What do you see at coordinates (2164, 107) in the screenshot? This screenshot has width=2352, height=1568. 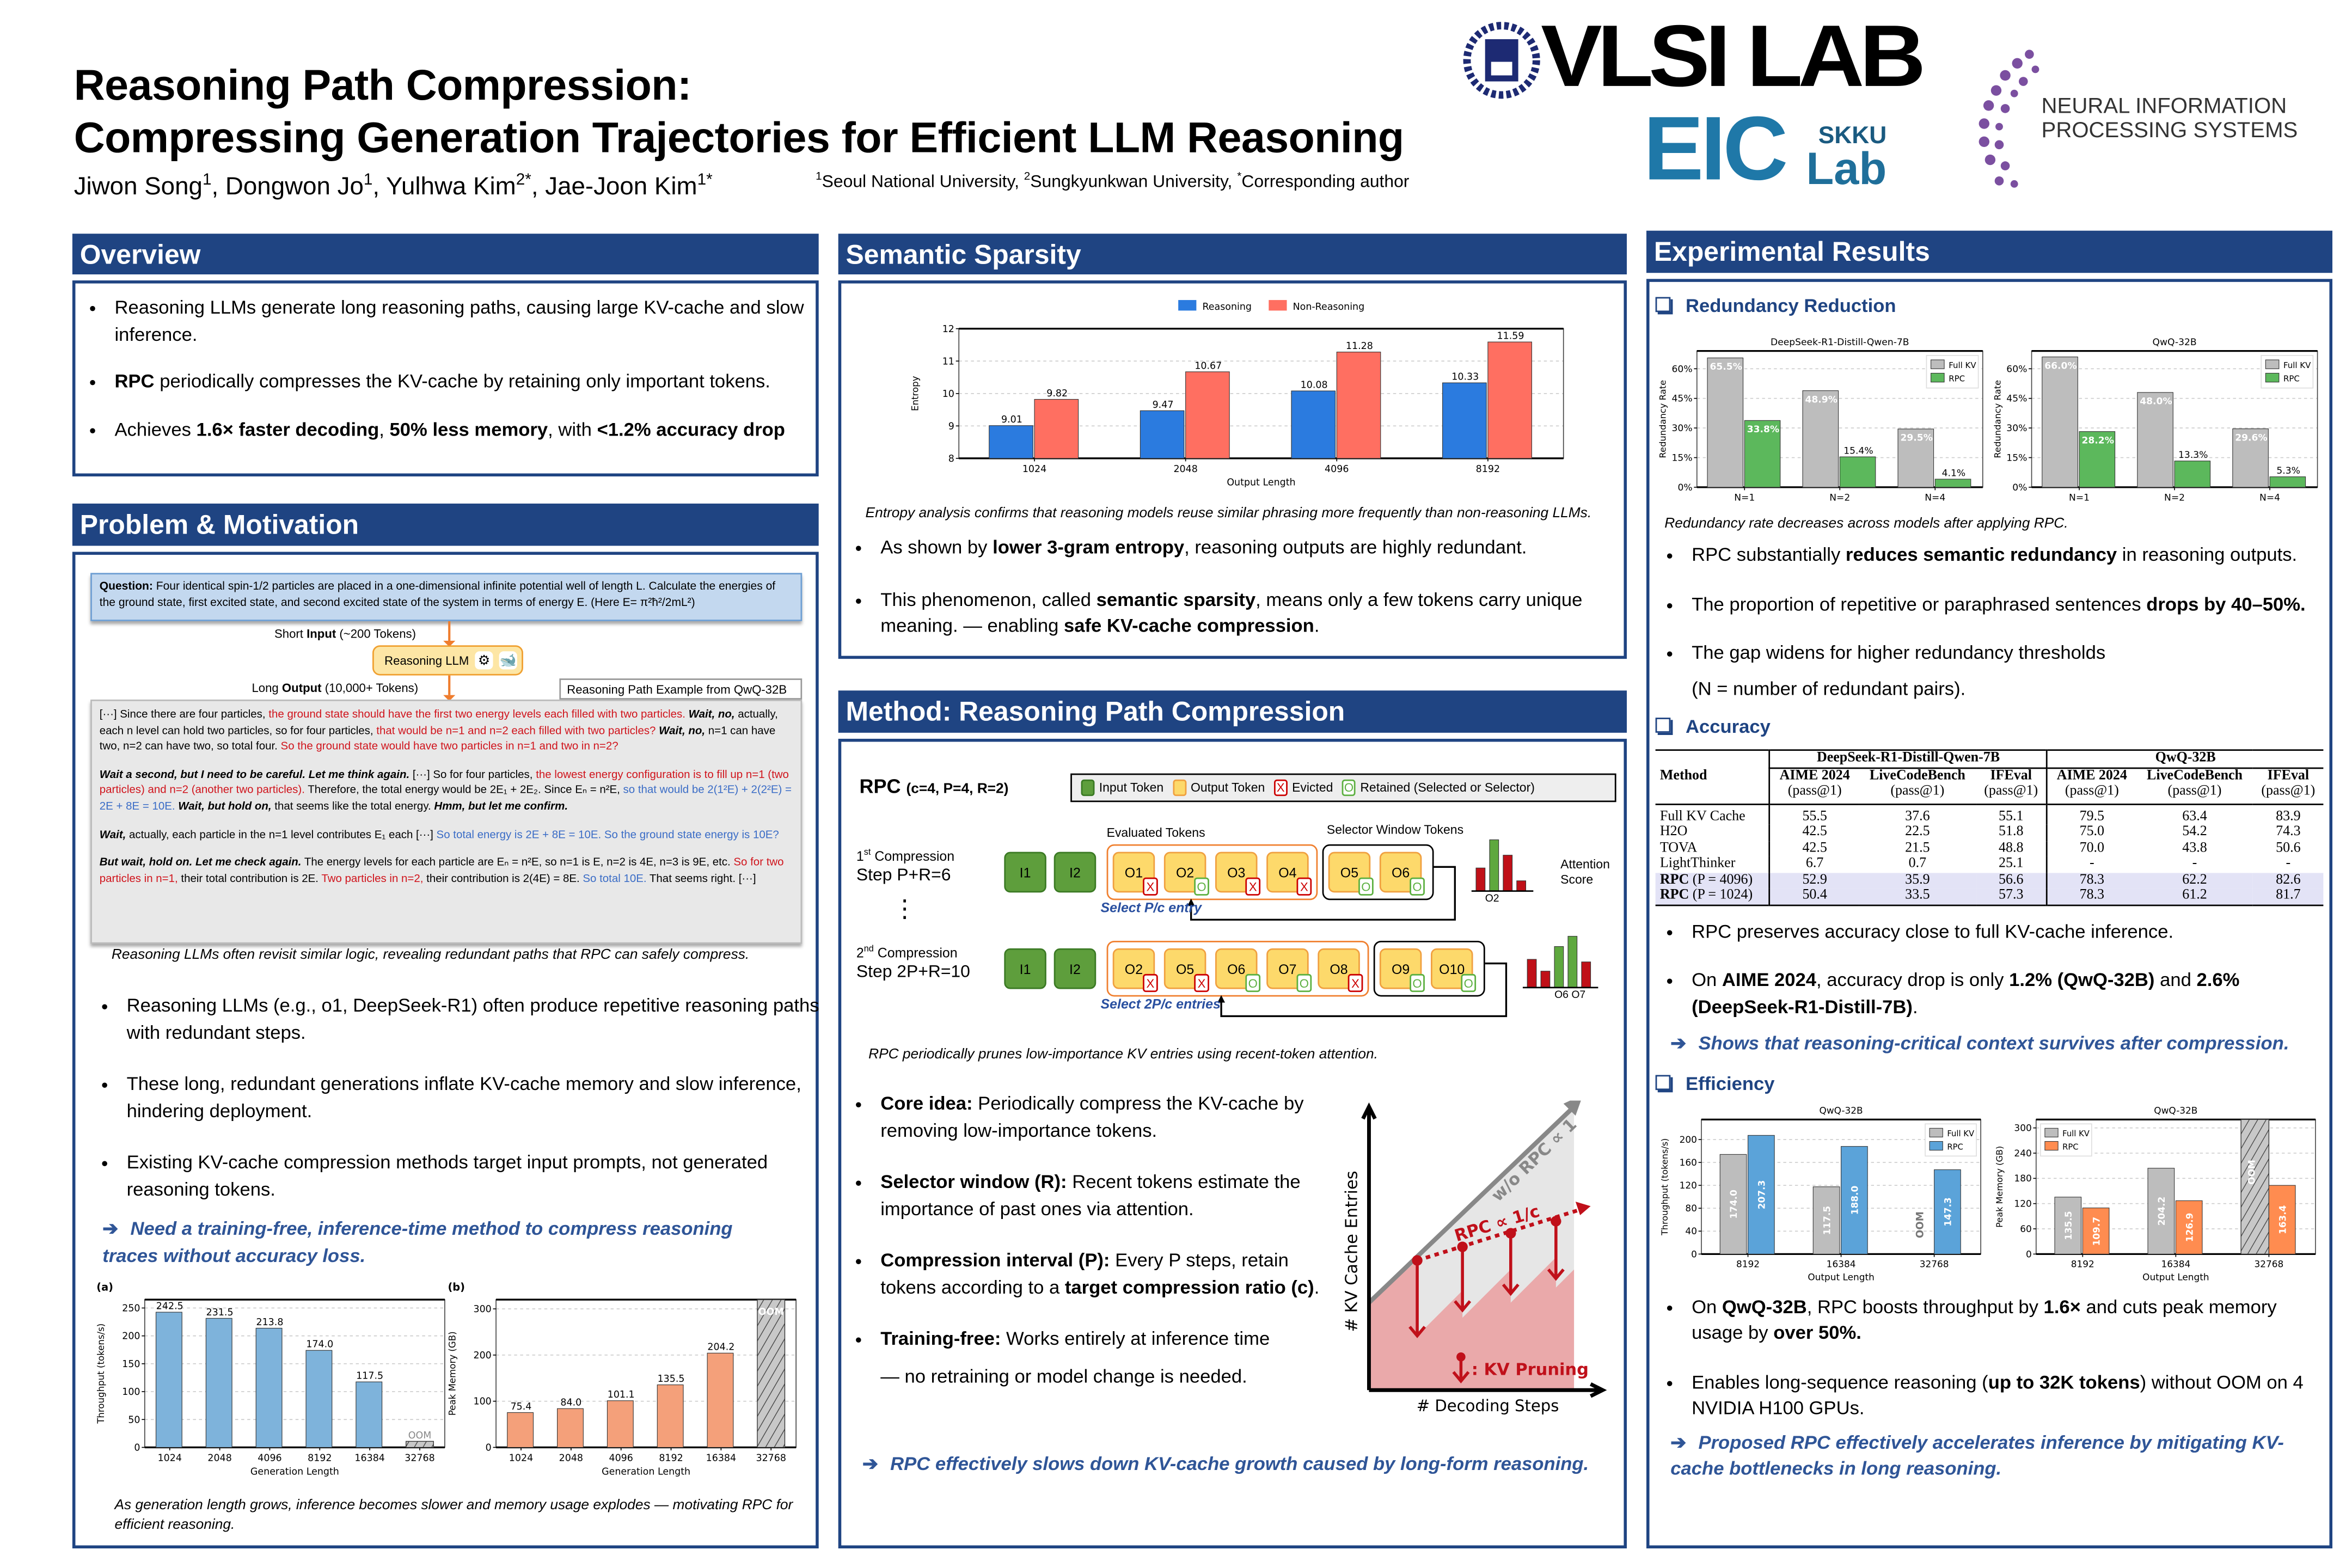 I see `neurips-line-1: NEURAL INFORMATION` at bounding box center [2164, 107].